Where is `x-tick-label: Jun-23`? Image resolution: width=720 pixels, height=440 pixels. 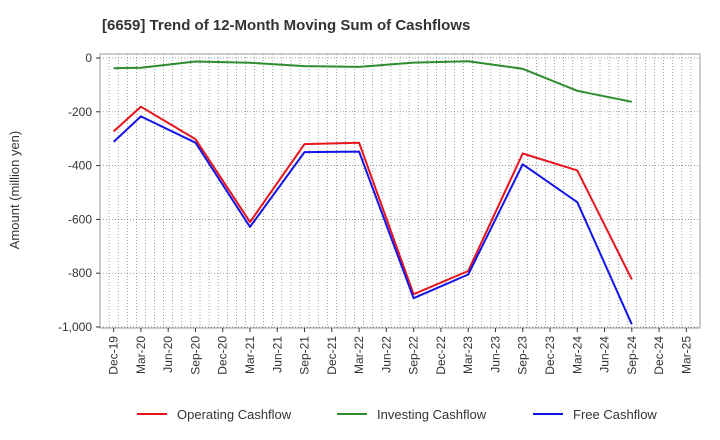 x-tick-label: Jun-23 is located at coordinates (495, 354).